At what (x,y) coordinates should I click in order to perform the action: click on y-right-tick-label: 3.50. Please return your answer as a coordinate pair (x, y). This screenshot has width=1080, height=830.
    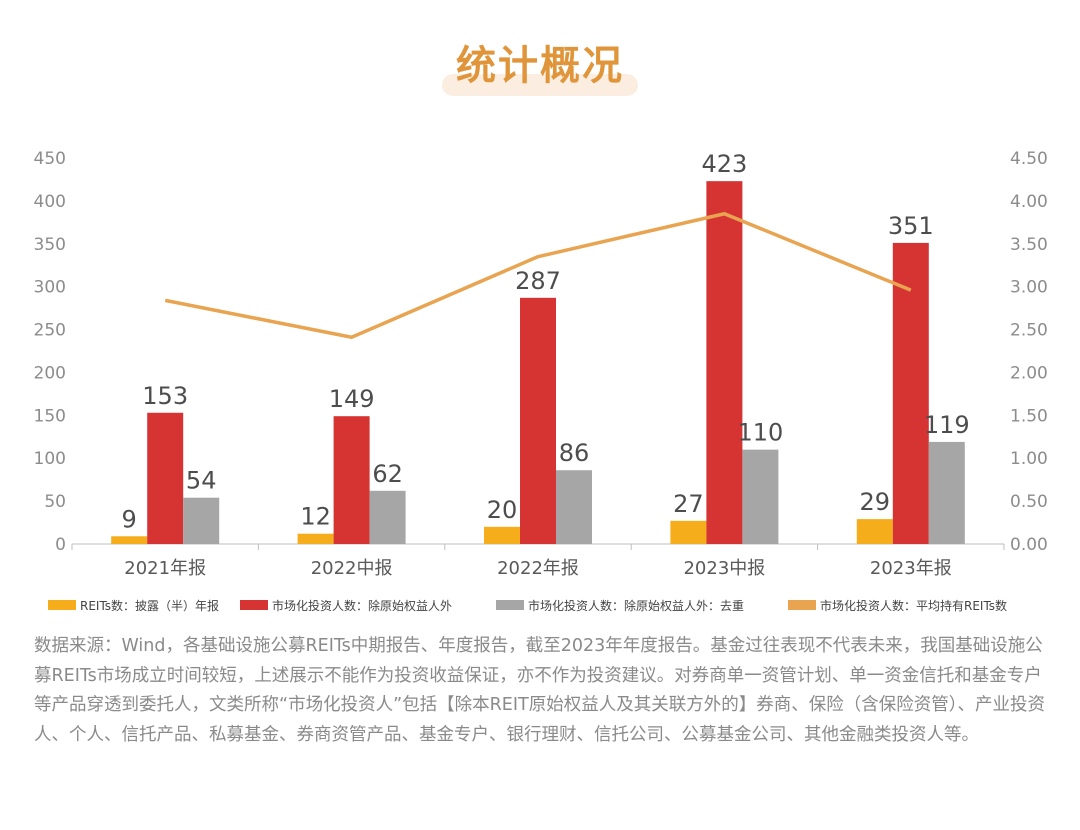
    Looking at the image, I should click on (1029, 245).